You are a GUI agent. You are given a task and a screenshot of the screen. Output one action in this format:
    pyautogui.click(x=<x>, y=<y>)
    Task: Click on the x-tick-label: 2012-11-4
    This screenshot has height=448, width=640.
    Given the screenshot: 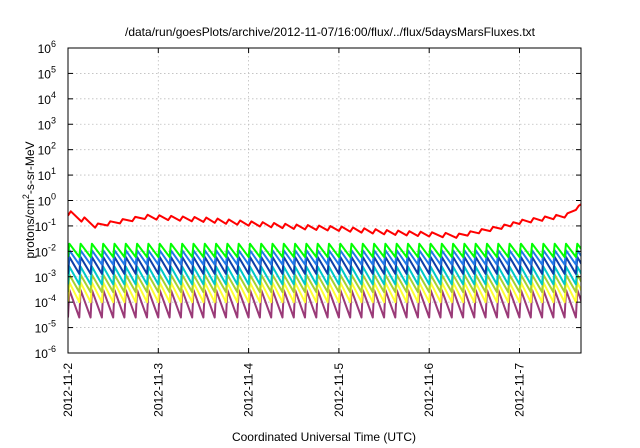 What is the action you would take?
    pyautogui.click(x=249, y=390)
    